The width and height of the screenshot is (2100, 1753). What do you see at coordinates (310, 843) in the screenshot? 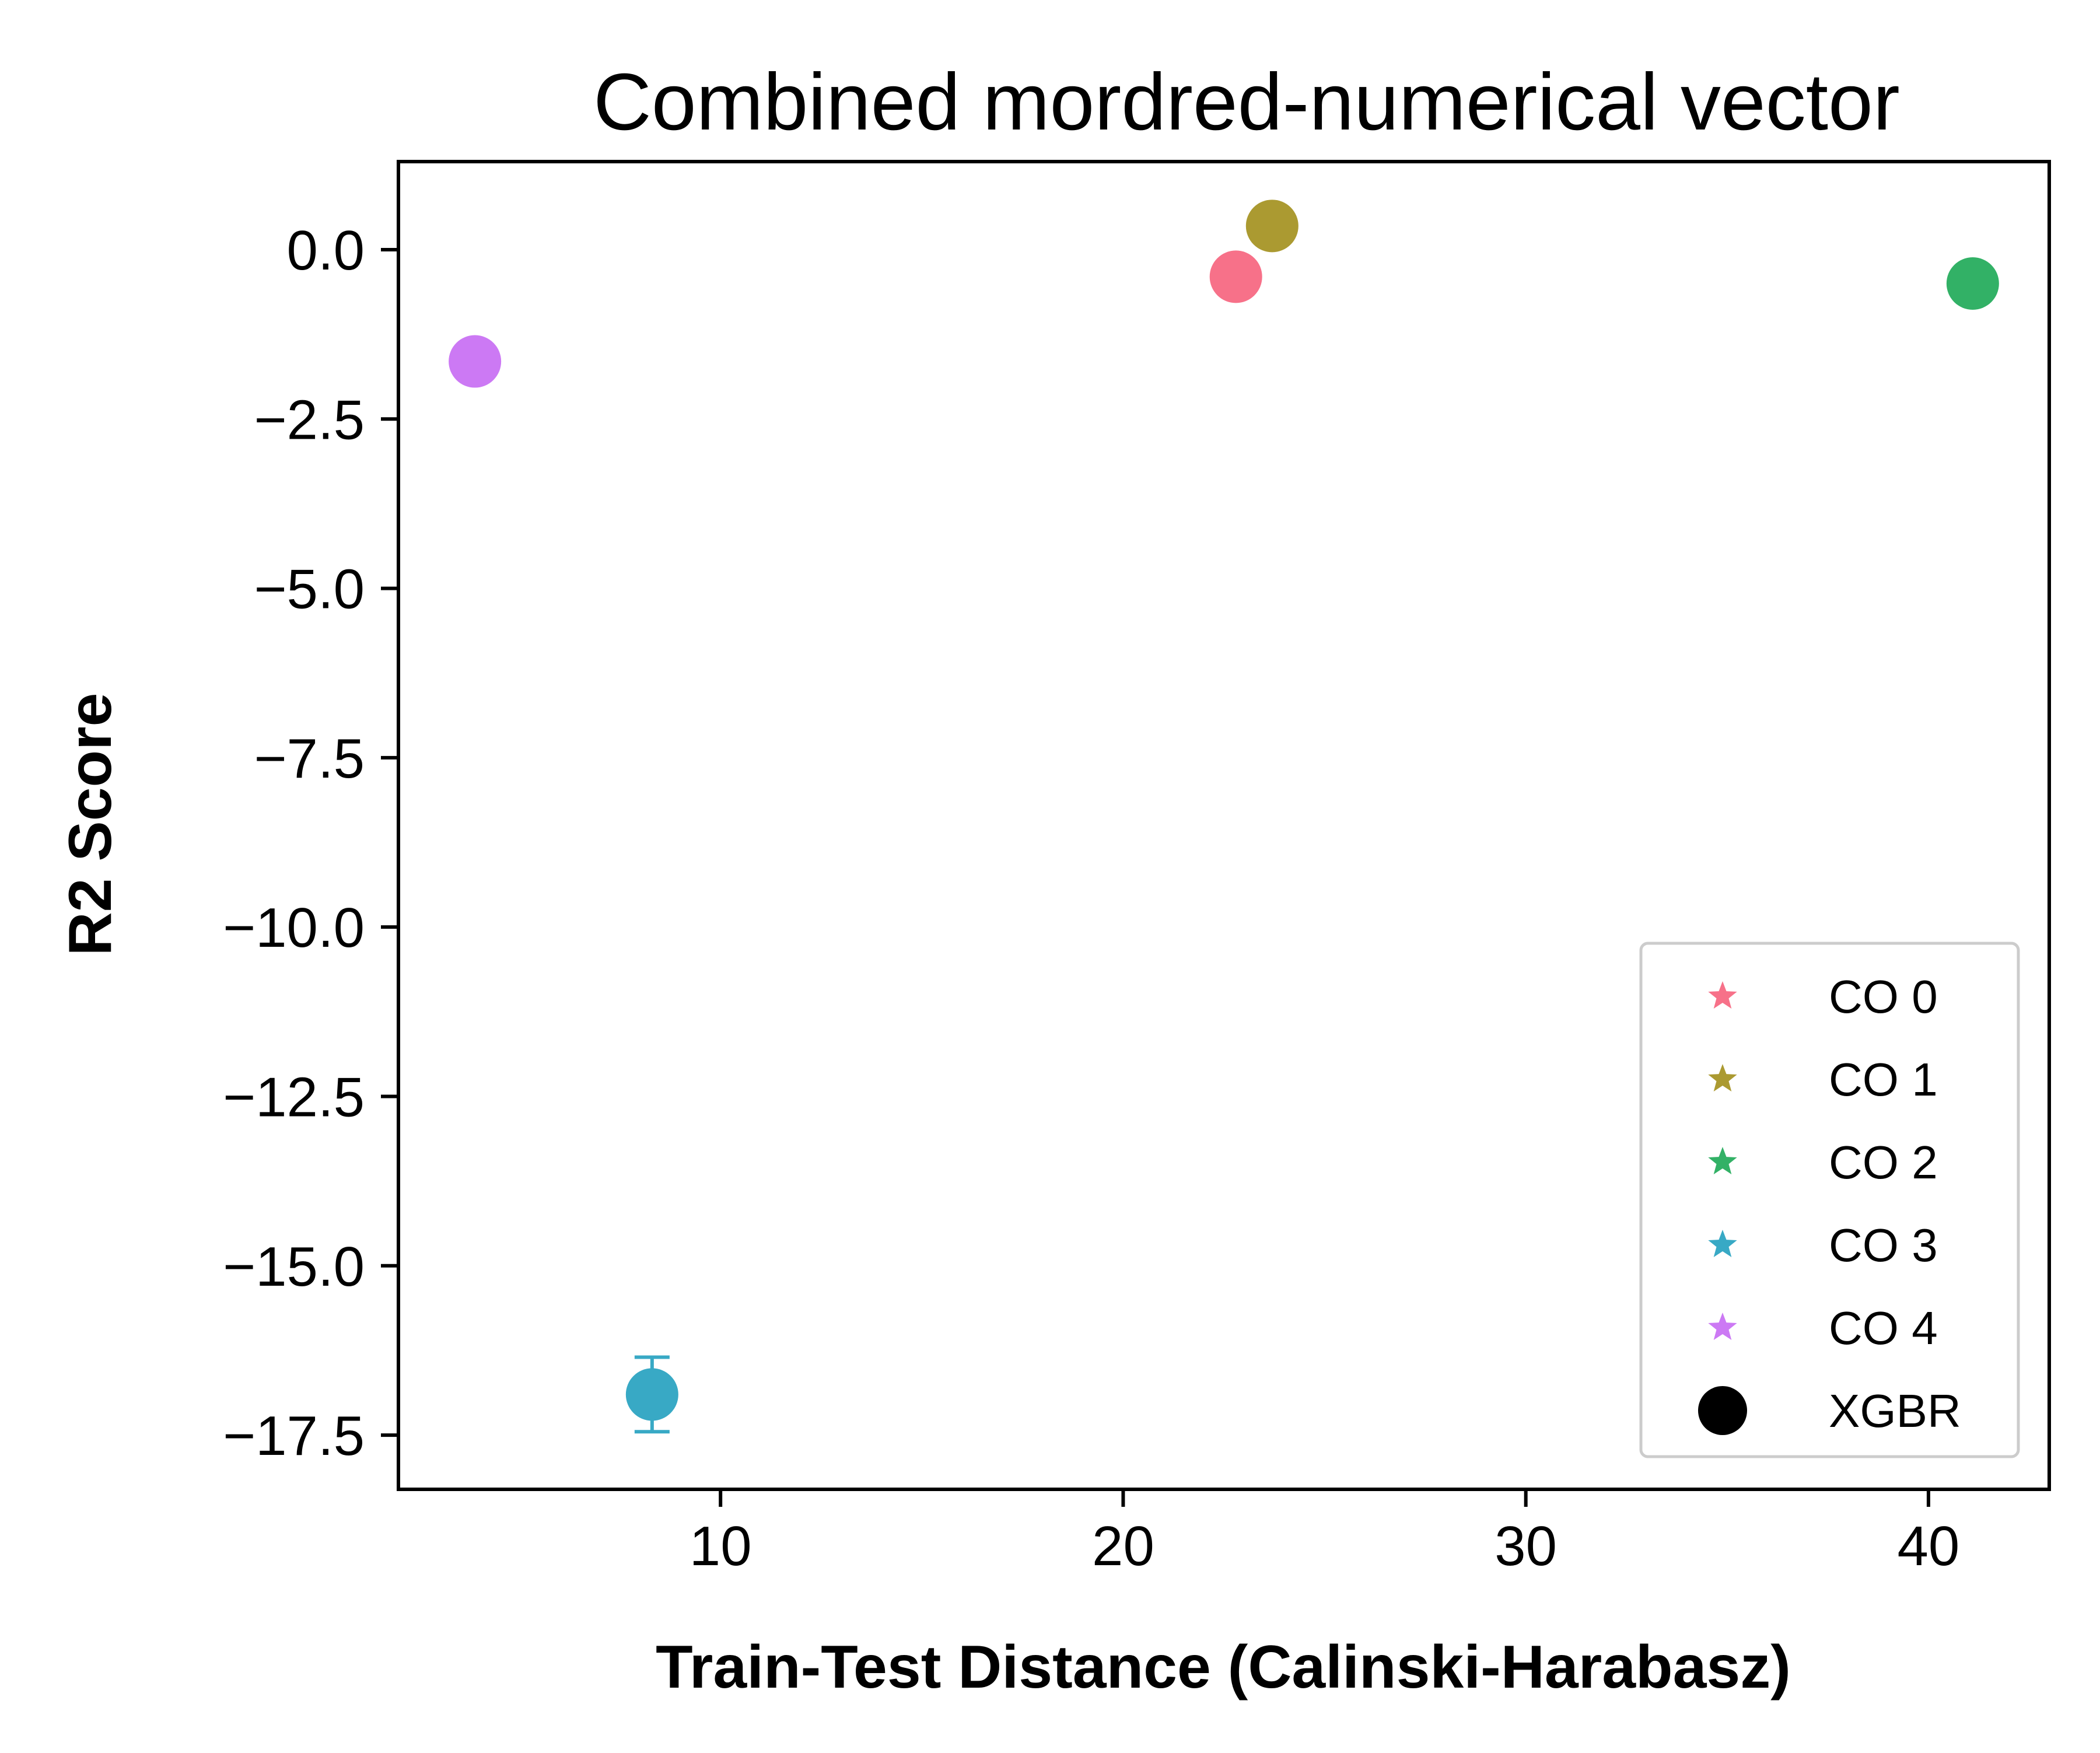
I see `y-axis-ticks: 0.0 −2.5 −5.0 −7.5 −10.0 −12.5 −15.0 −17.5` at bounding box center [310, 843].